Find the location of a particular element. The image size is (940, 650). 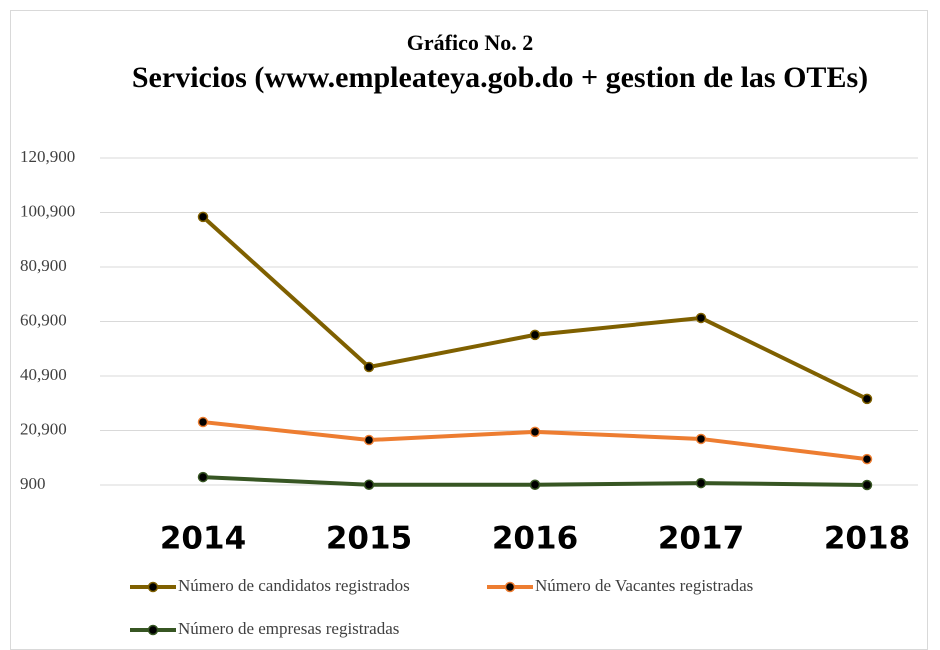

x-tick-label: 2017 is located at coordinates (701, 539).